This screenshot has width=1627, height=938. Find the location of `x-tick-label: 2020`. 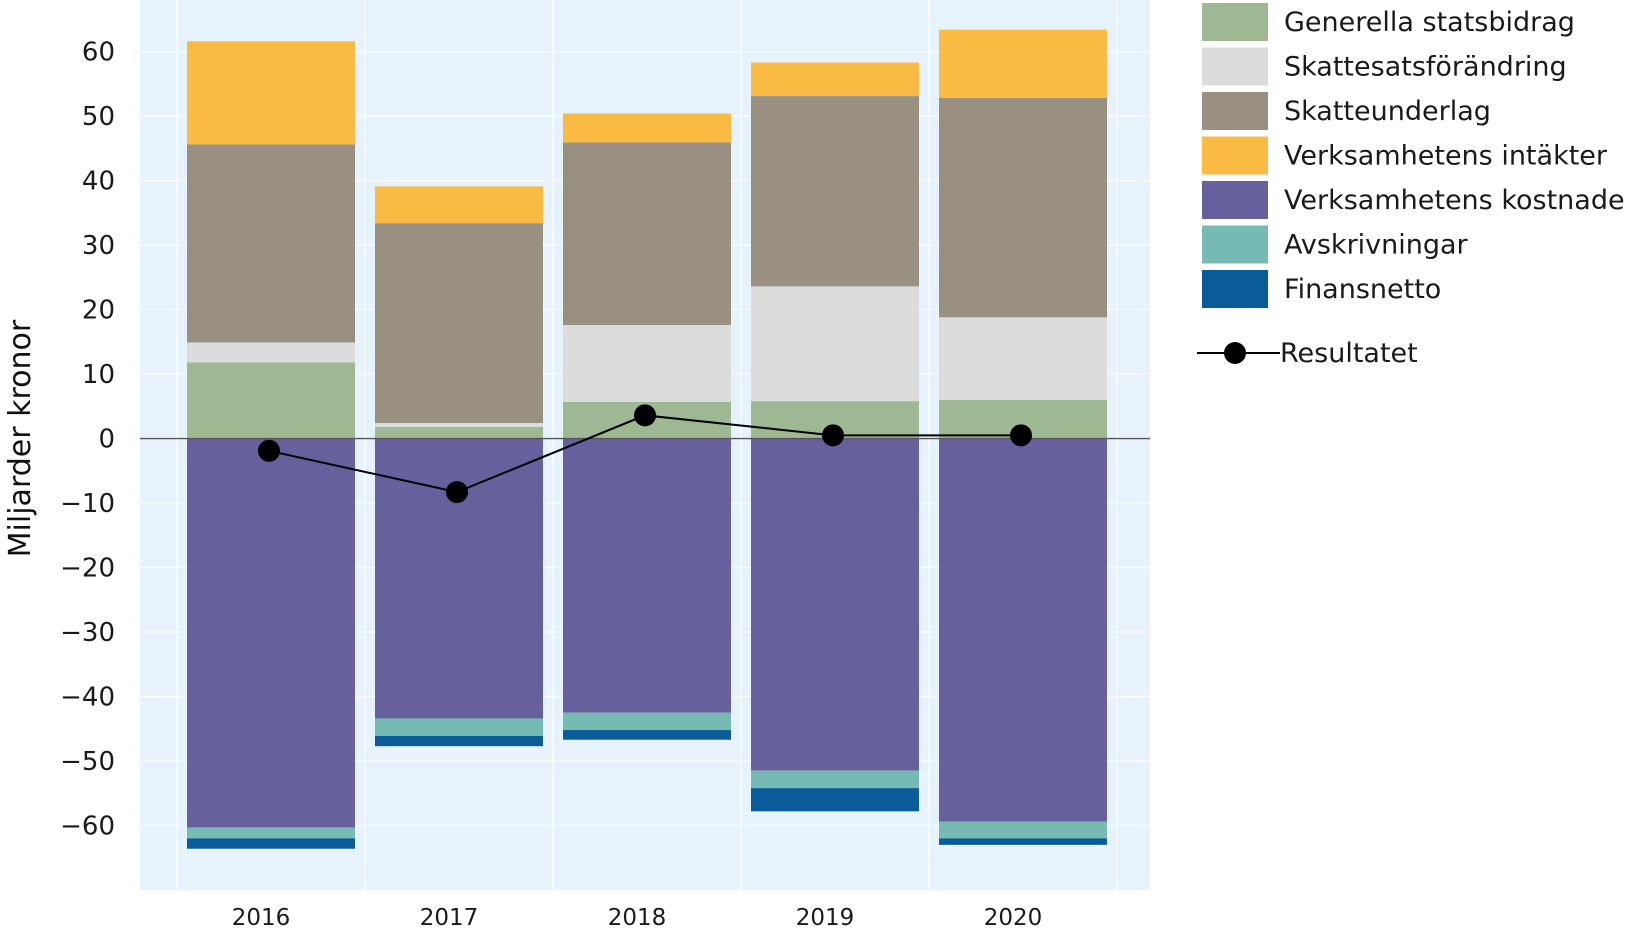

x-tick-label: 2020 is located at coordinates (1013, 918).